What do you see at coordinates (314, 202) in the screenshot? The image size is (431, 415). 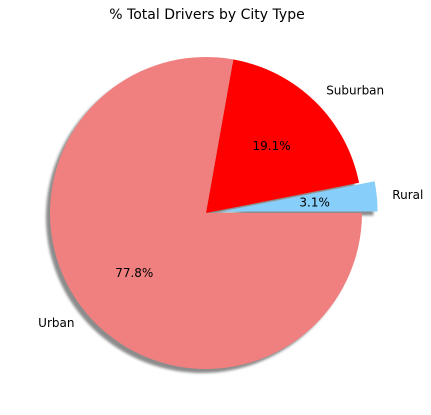 I see `pct-label-rural: 3.1%` at bounding box center [314, 202].